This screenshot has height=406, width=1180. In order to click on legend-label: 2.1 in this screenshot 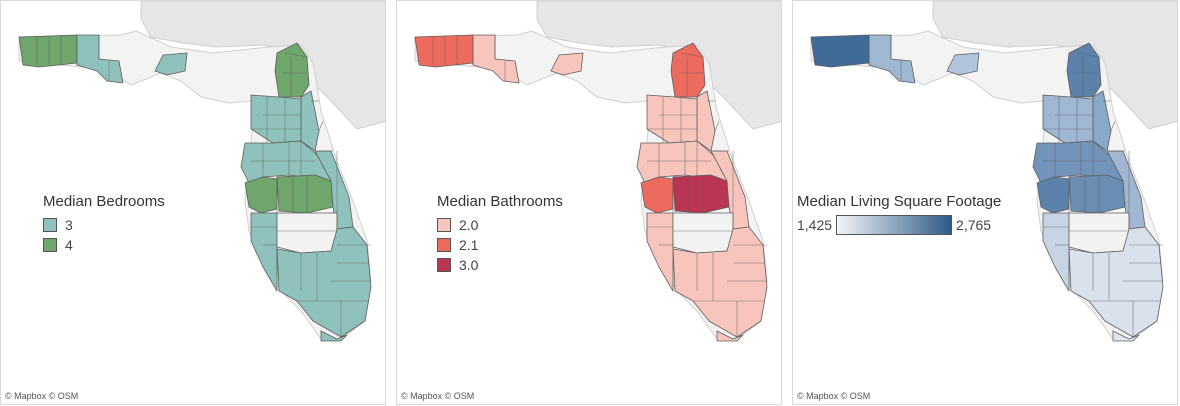, I will do `click(469, 245)`.